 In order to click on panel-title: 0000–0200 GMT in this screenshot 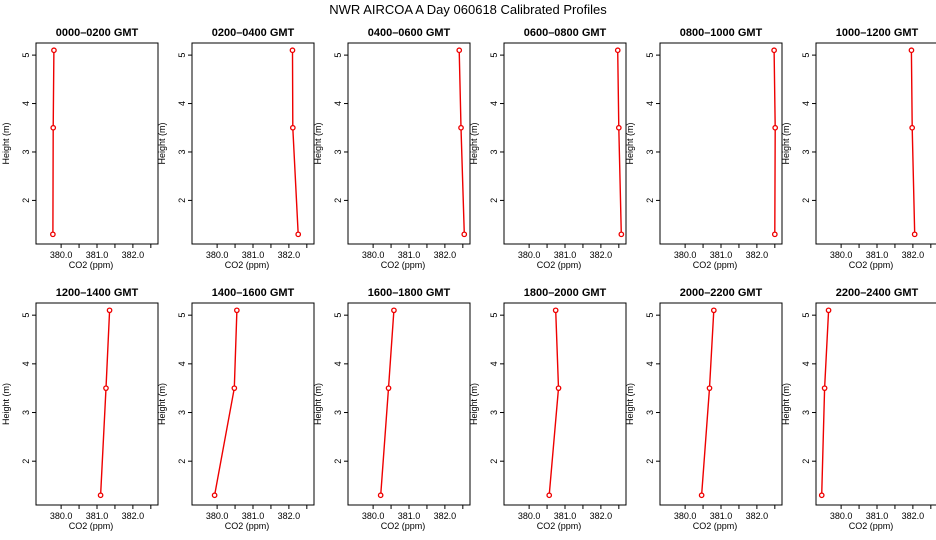, I will do `click(97, 33)`.